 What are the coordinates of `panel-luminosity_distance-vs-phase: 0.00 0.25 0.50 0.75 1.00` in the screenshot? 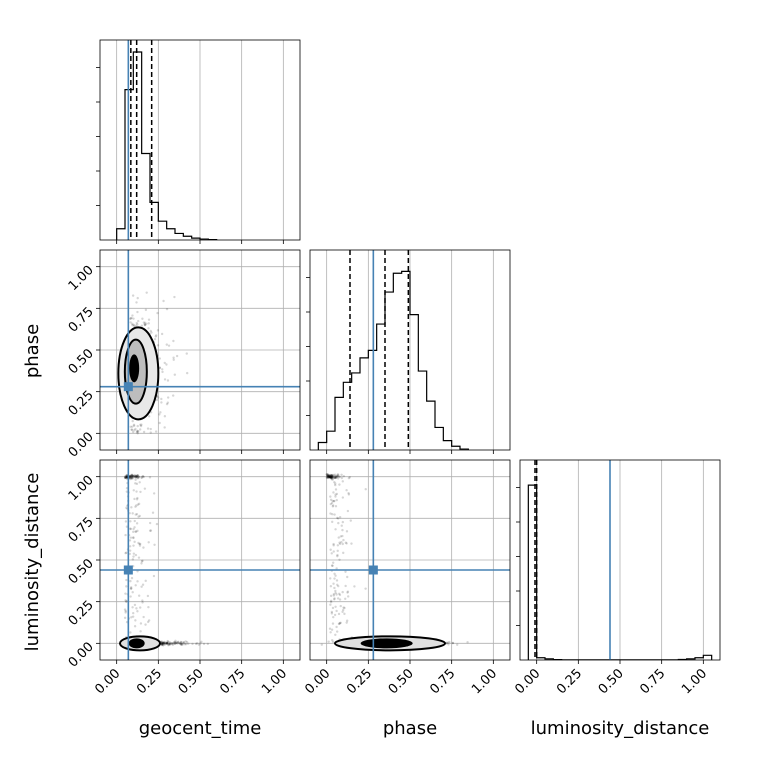 It's located at (406, 578).